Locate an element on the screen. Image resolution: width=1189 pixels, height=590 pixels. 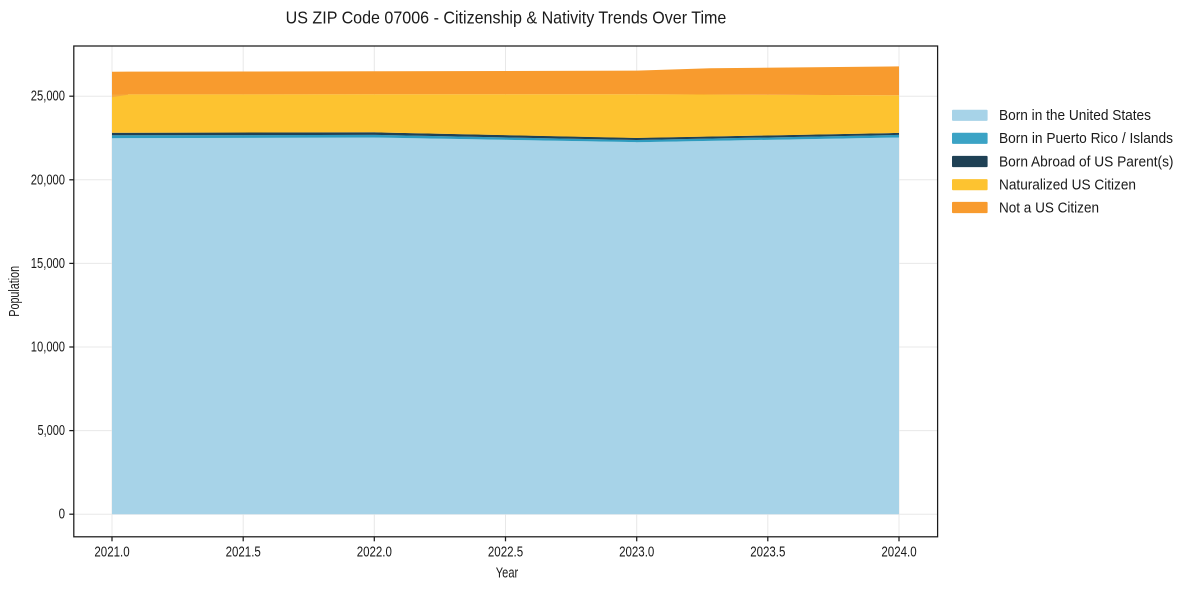
svg-text: 10,000 is located at coordinates (48, 347).